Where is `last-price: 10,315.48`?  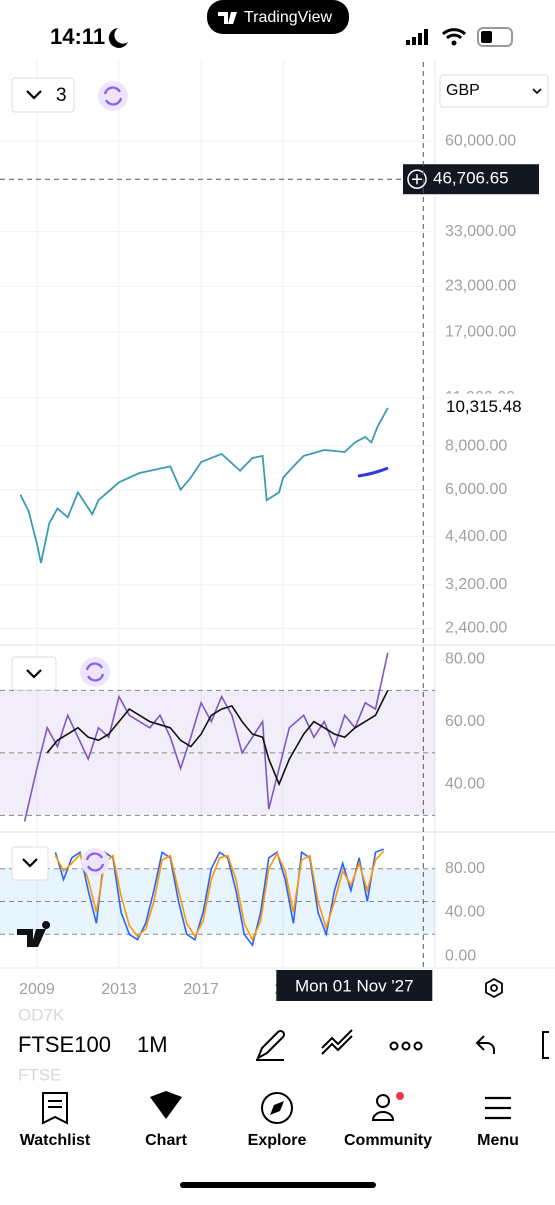 last-price: 10,315.48 is located at coordinates (484, 406).